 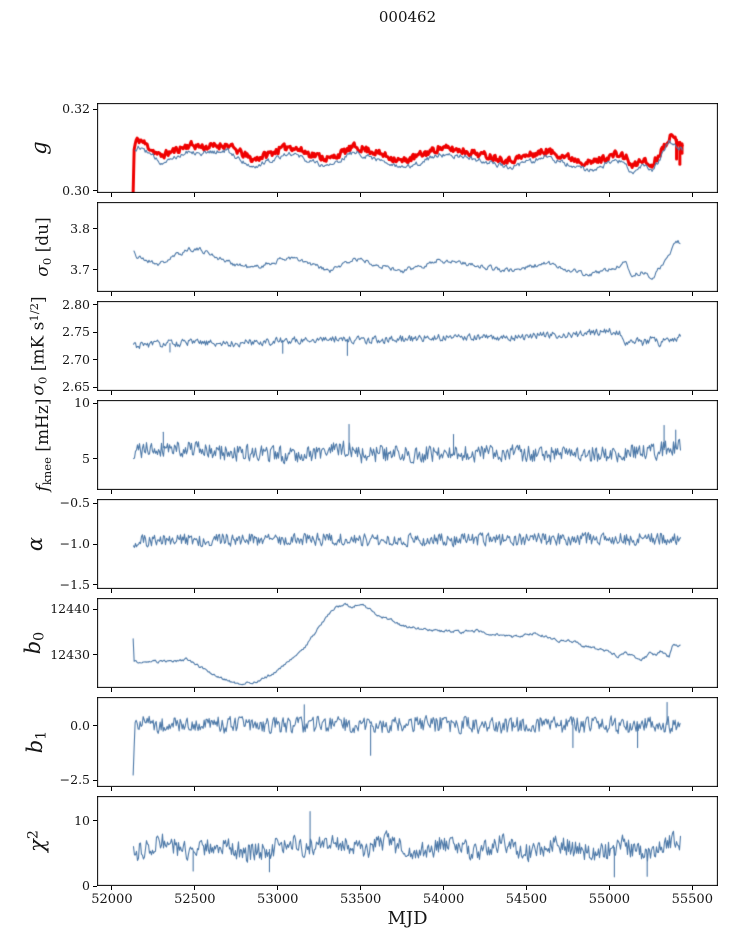 What do you see at coordinates (74, 503) in the screenshot?
I see `y-tick-label-alpha: −0.5` at bounding box center [74, 503].